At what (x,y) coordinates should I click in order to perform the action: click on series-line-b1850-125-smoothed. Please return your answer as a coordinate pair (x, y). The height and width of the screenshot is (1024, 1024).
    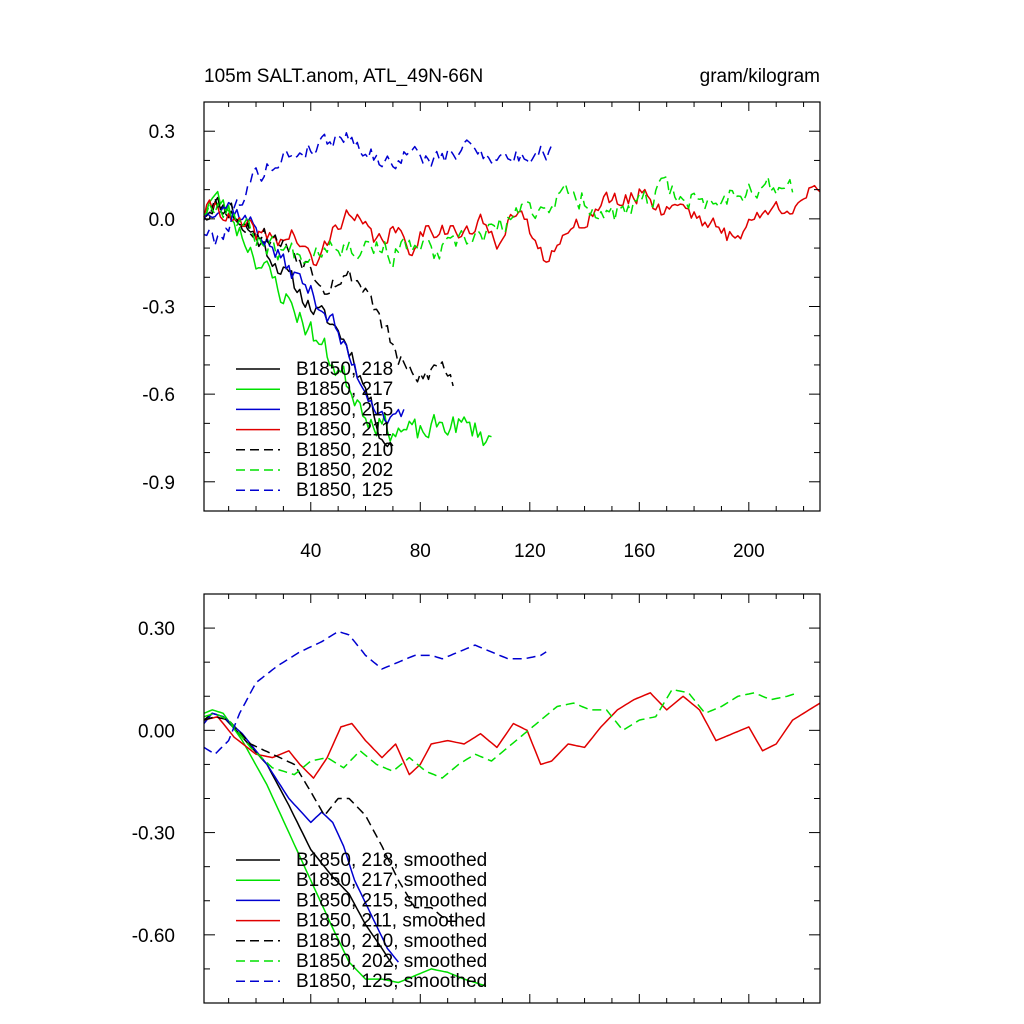
    Looking at the image, I should click on (375, 692).